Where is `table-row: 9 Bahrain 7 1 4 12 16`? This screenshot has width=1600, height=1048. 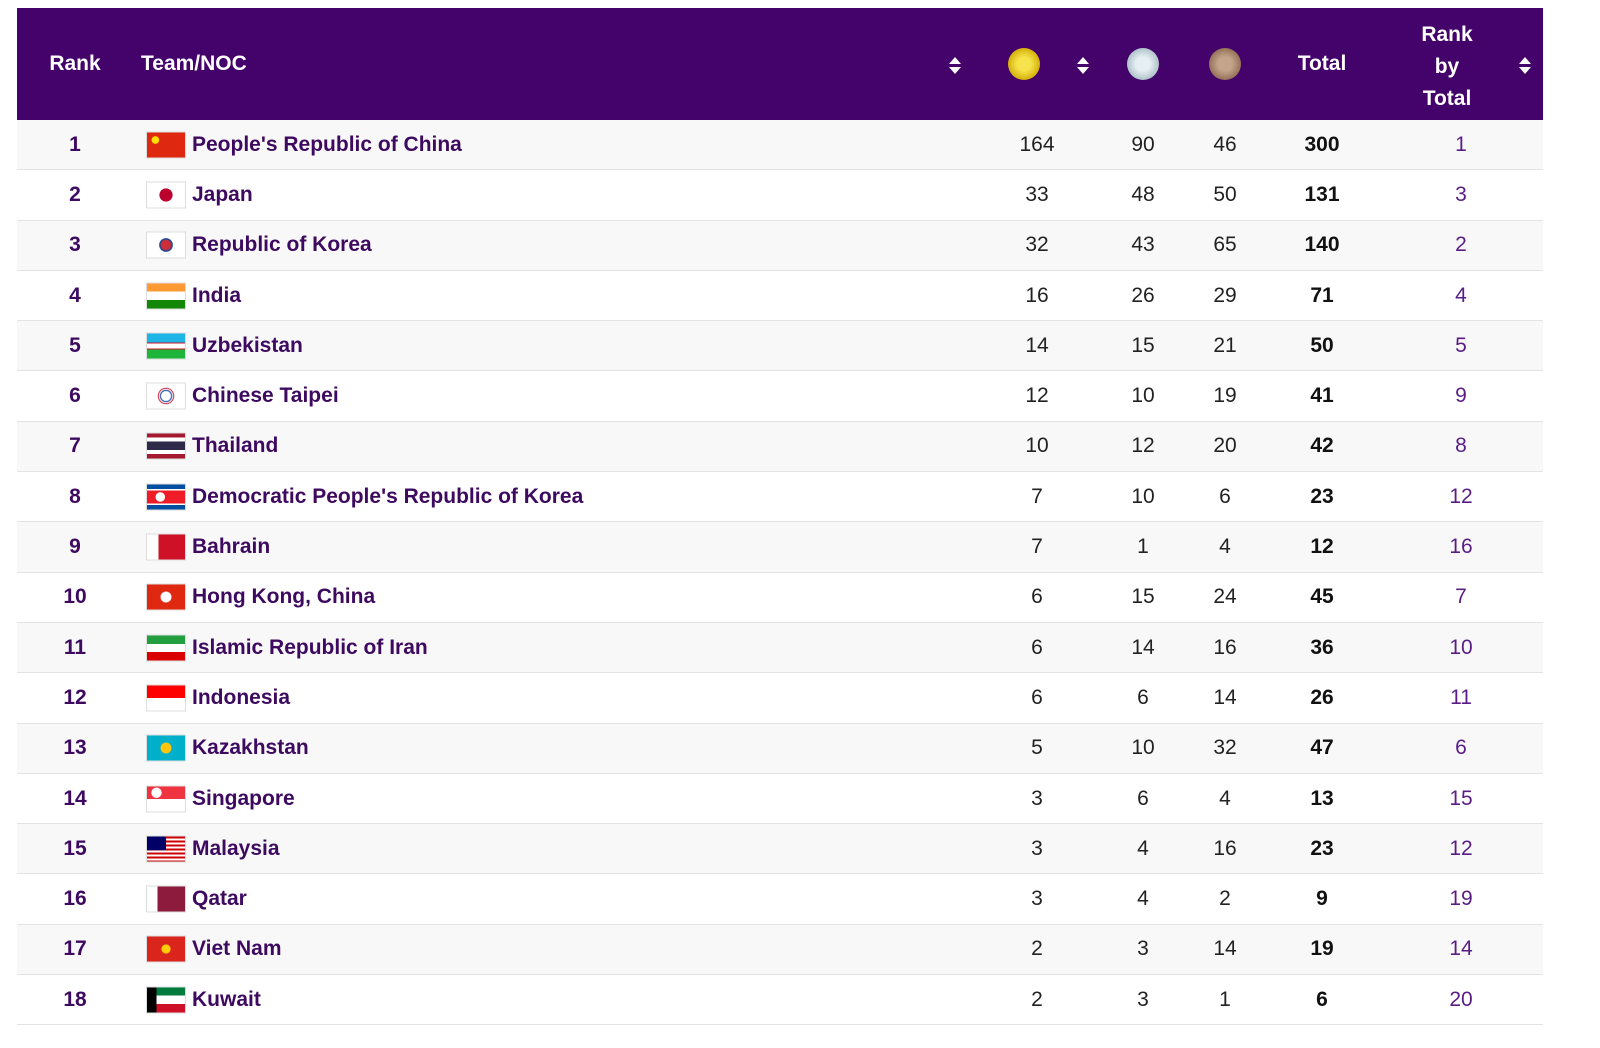 table-row: 9 Bahrain 7 1 4 12 16 is located at coordinates (780, 547).